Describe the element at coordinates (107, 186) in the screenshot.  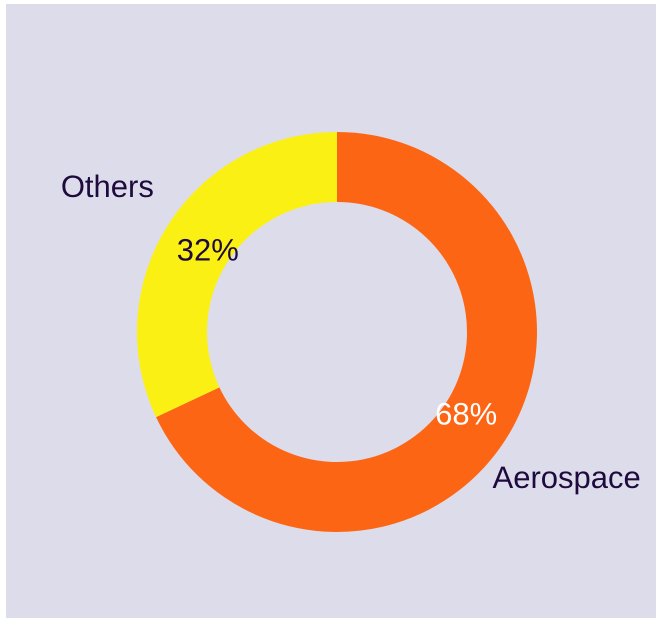
I see `slice-label: Others` at that location.